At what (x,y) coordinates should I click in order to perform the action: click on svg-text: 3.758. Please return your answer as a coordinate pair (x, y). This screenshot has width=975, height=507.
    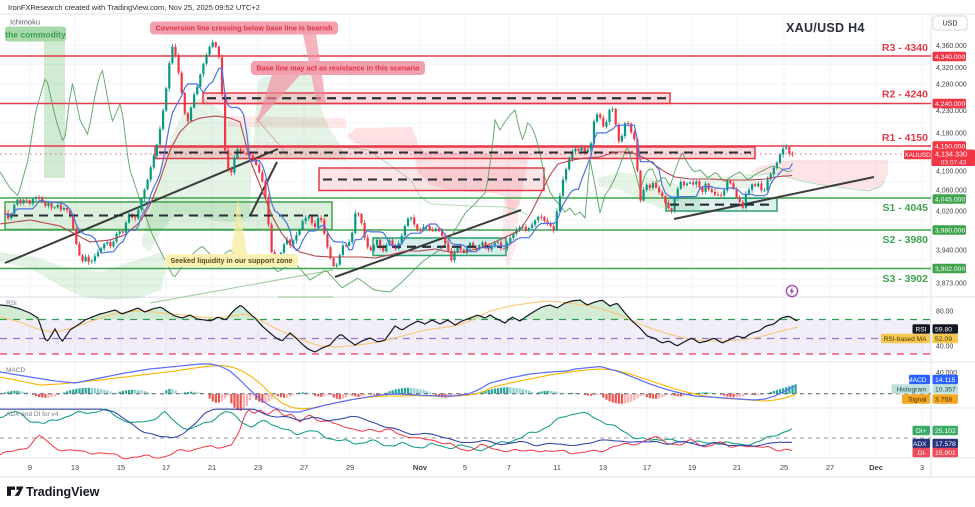
    Looking at the image, I should click on (943, 399).